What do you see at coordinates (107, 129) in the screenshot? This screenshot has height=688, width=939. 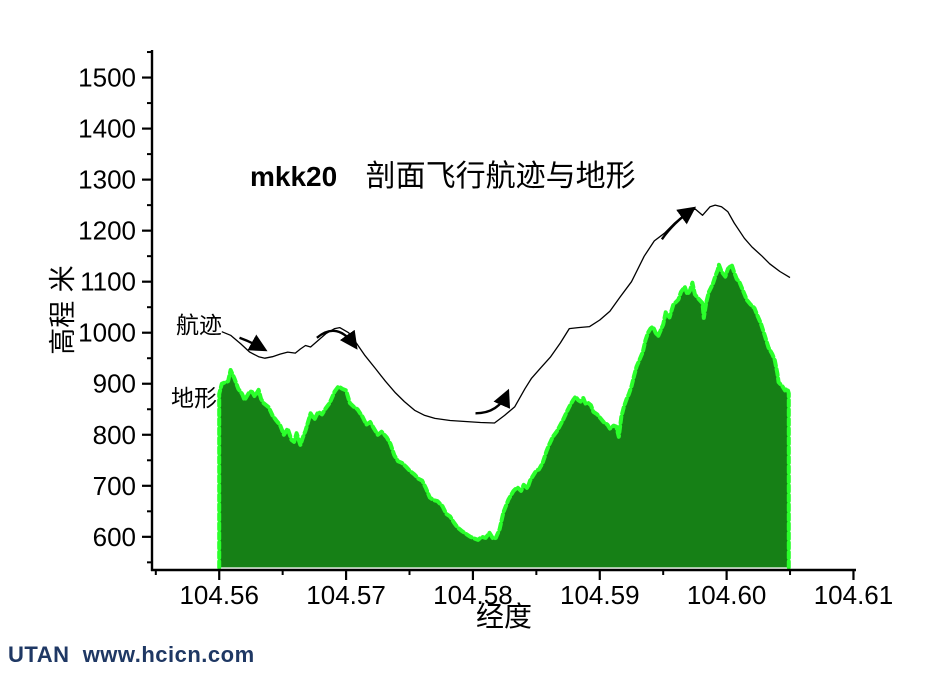 I see `y-axis-tick-label: 1400` at bounding box center [107, 129].